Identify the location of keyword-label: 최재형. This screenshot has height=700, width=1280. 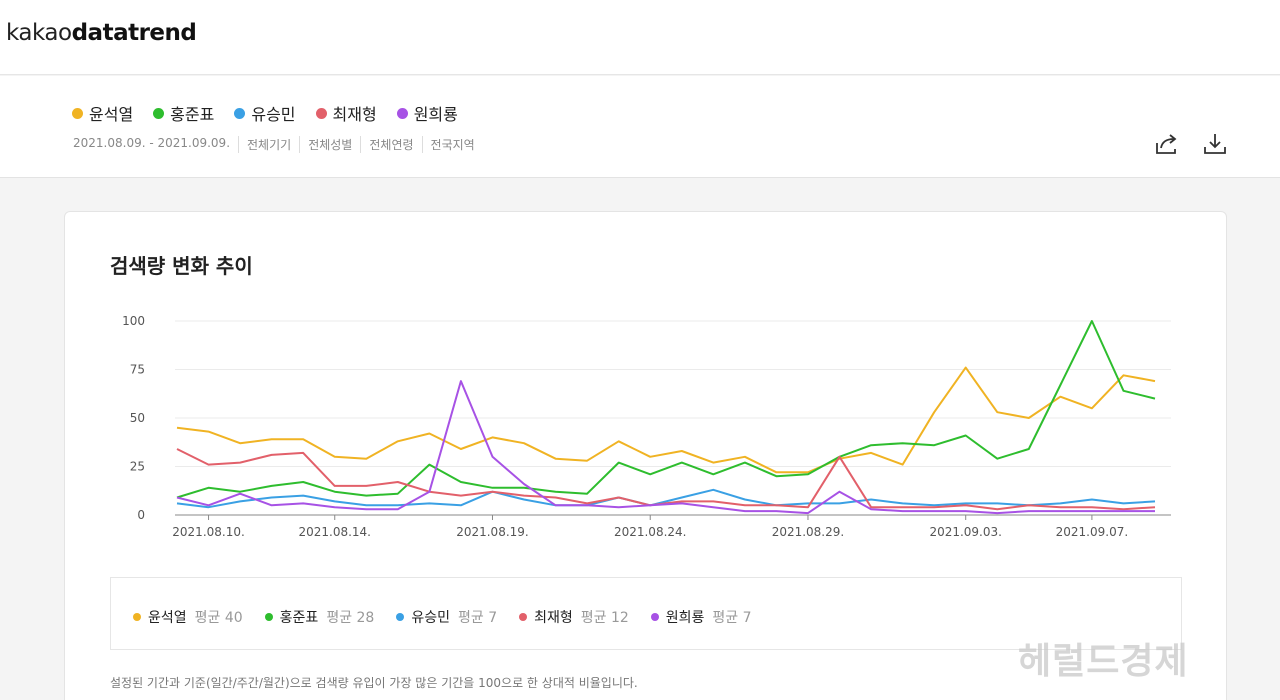
(354, 114).